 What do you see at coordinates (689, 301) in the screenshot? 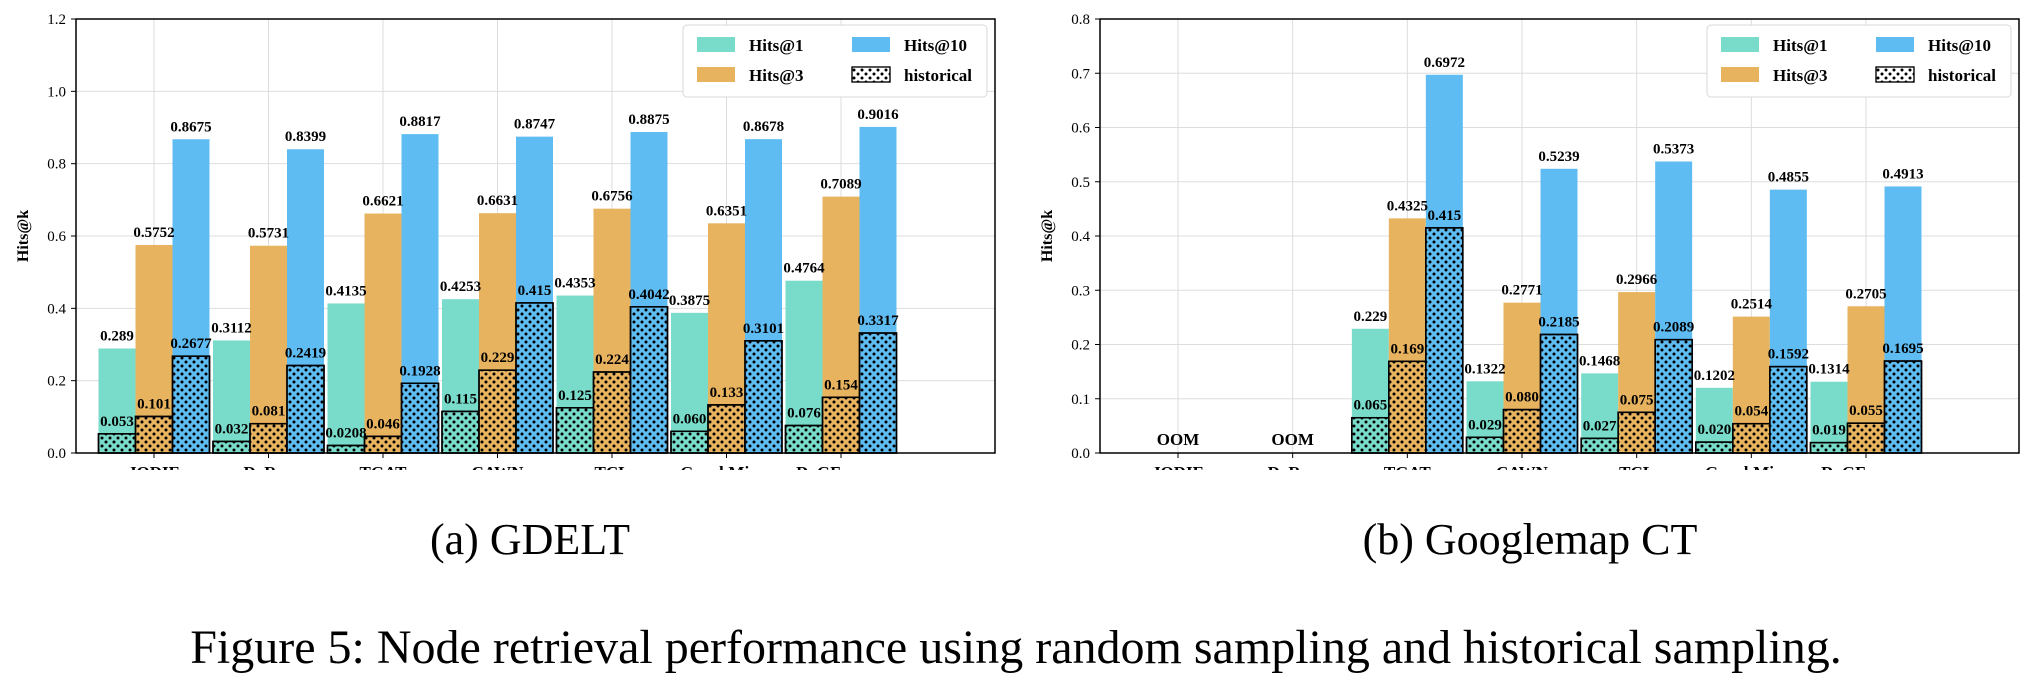
I see `data-label-hits-1-graphmixer: 0.3875` at bounding box center [689, 301].